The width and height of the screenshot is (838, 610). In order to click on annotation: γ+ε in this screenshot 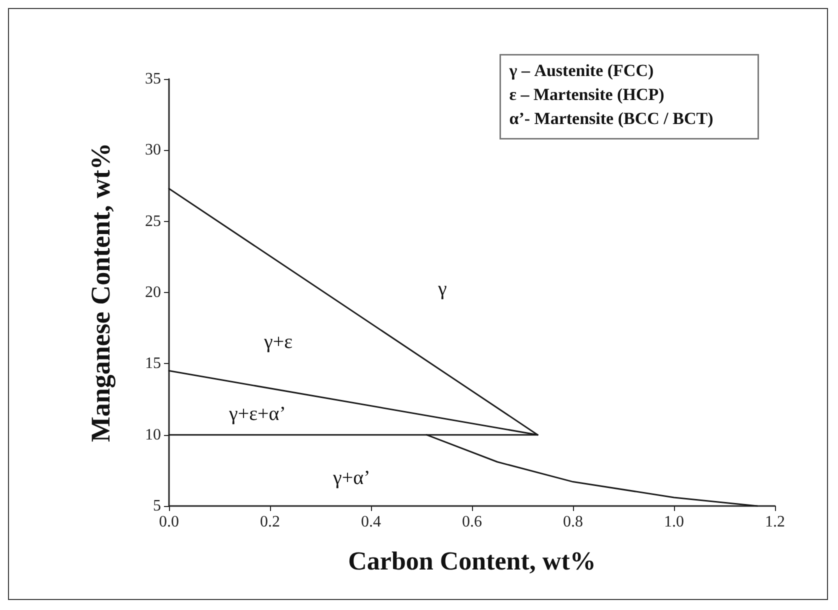, I will do `click(278, 342)`.